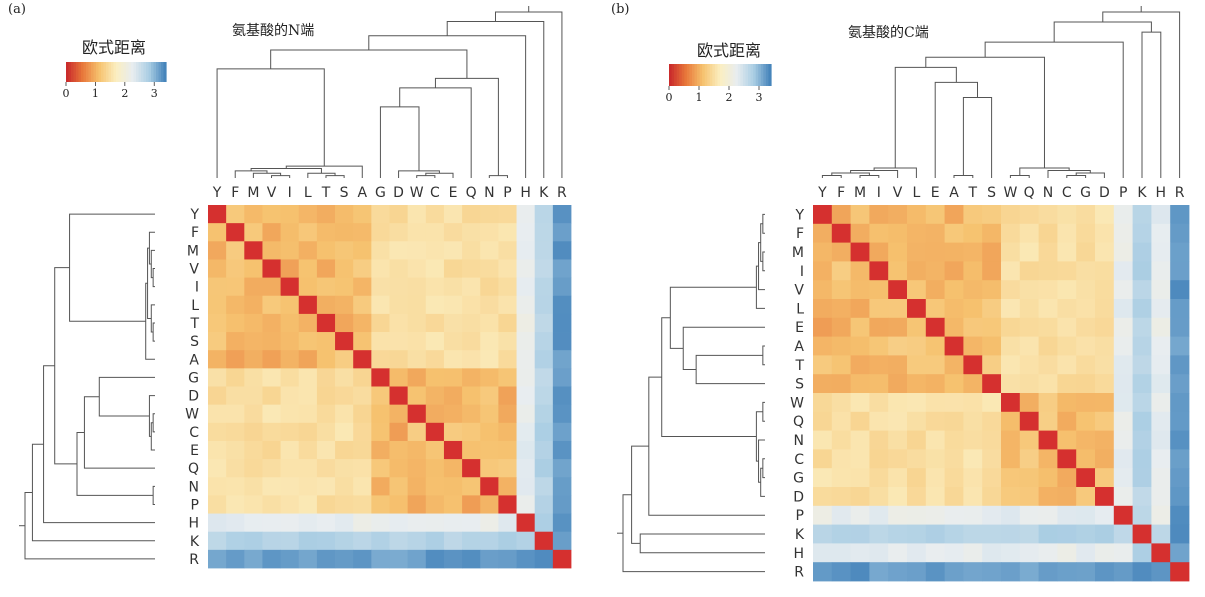  What do you see at coordinates (802, 272) in the screenshot?
I see `row-label: I` at bounding box center [802, 272].